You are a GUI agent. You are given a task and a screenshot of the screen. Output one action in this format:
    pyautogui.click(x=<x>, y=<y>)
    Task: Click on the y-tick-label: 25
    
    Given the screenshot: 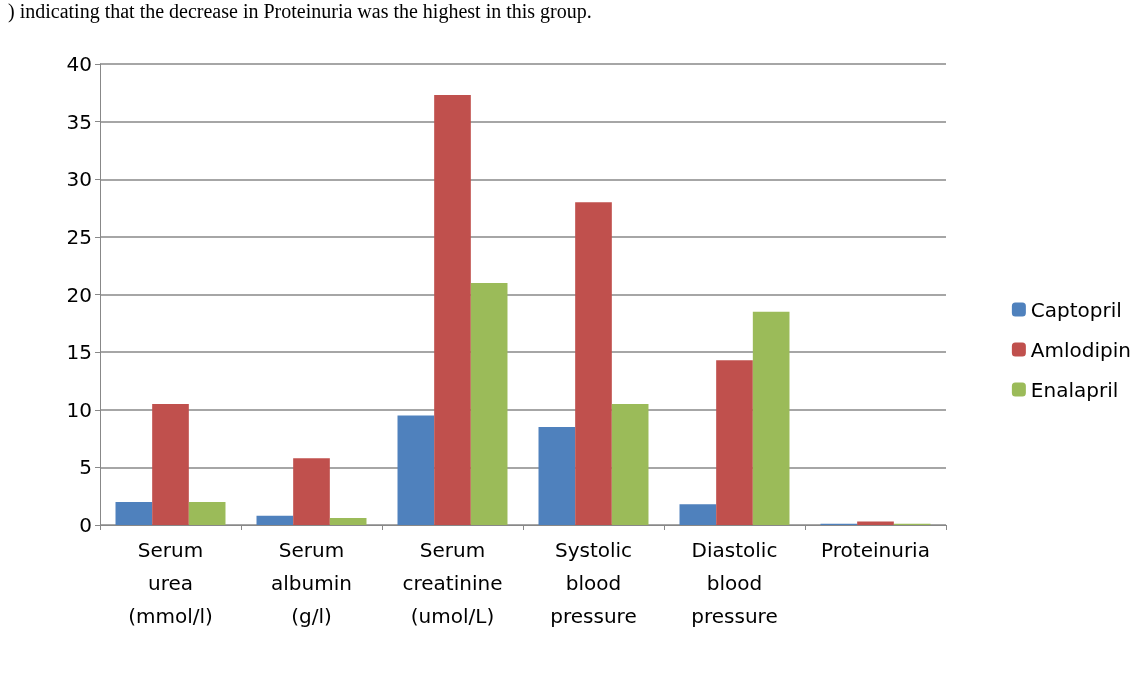 What is the action you would take?
    pyautogui.click(x=79, y=236)
    